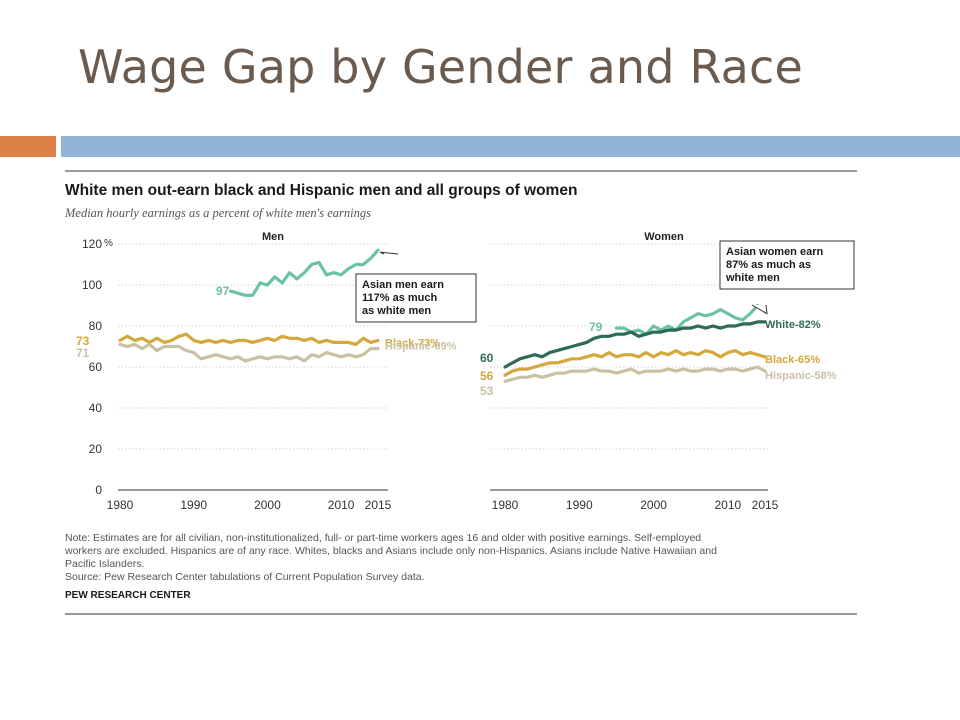 This screenshot has width=960, height=720. What do you see at coordinates (664, 237) in the screenshot?
I see `panel-title: Women` at bounding box center [664, 237].